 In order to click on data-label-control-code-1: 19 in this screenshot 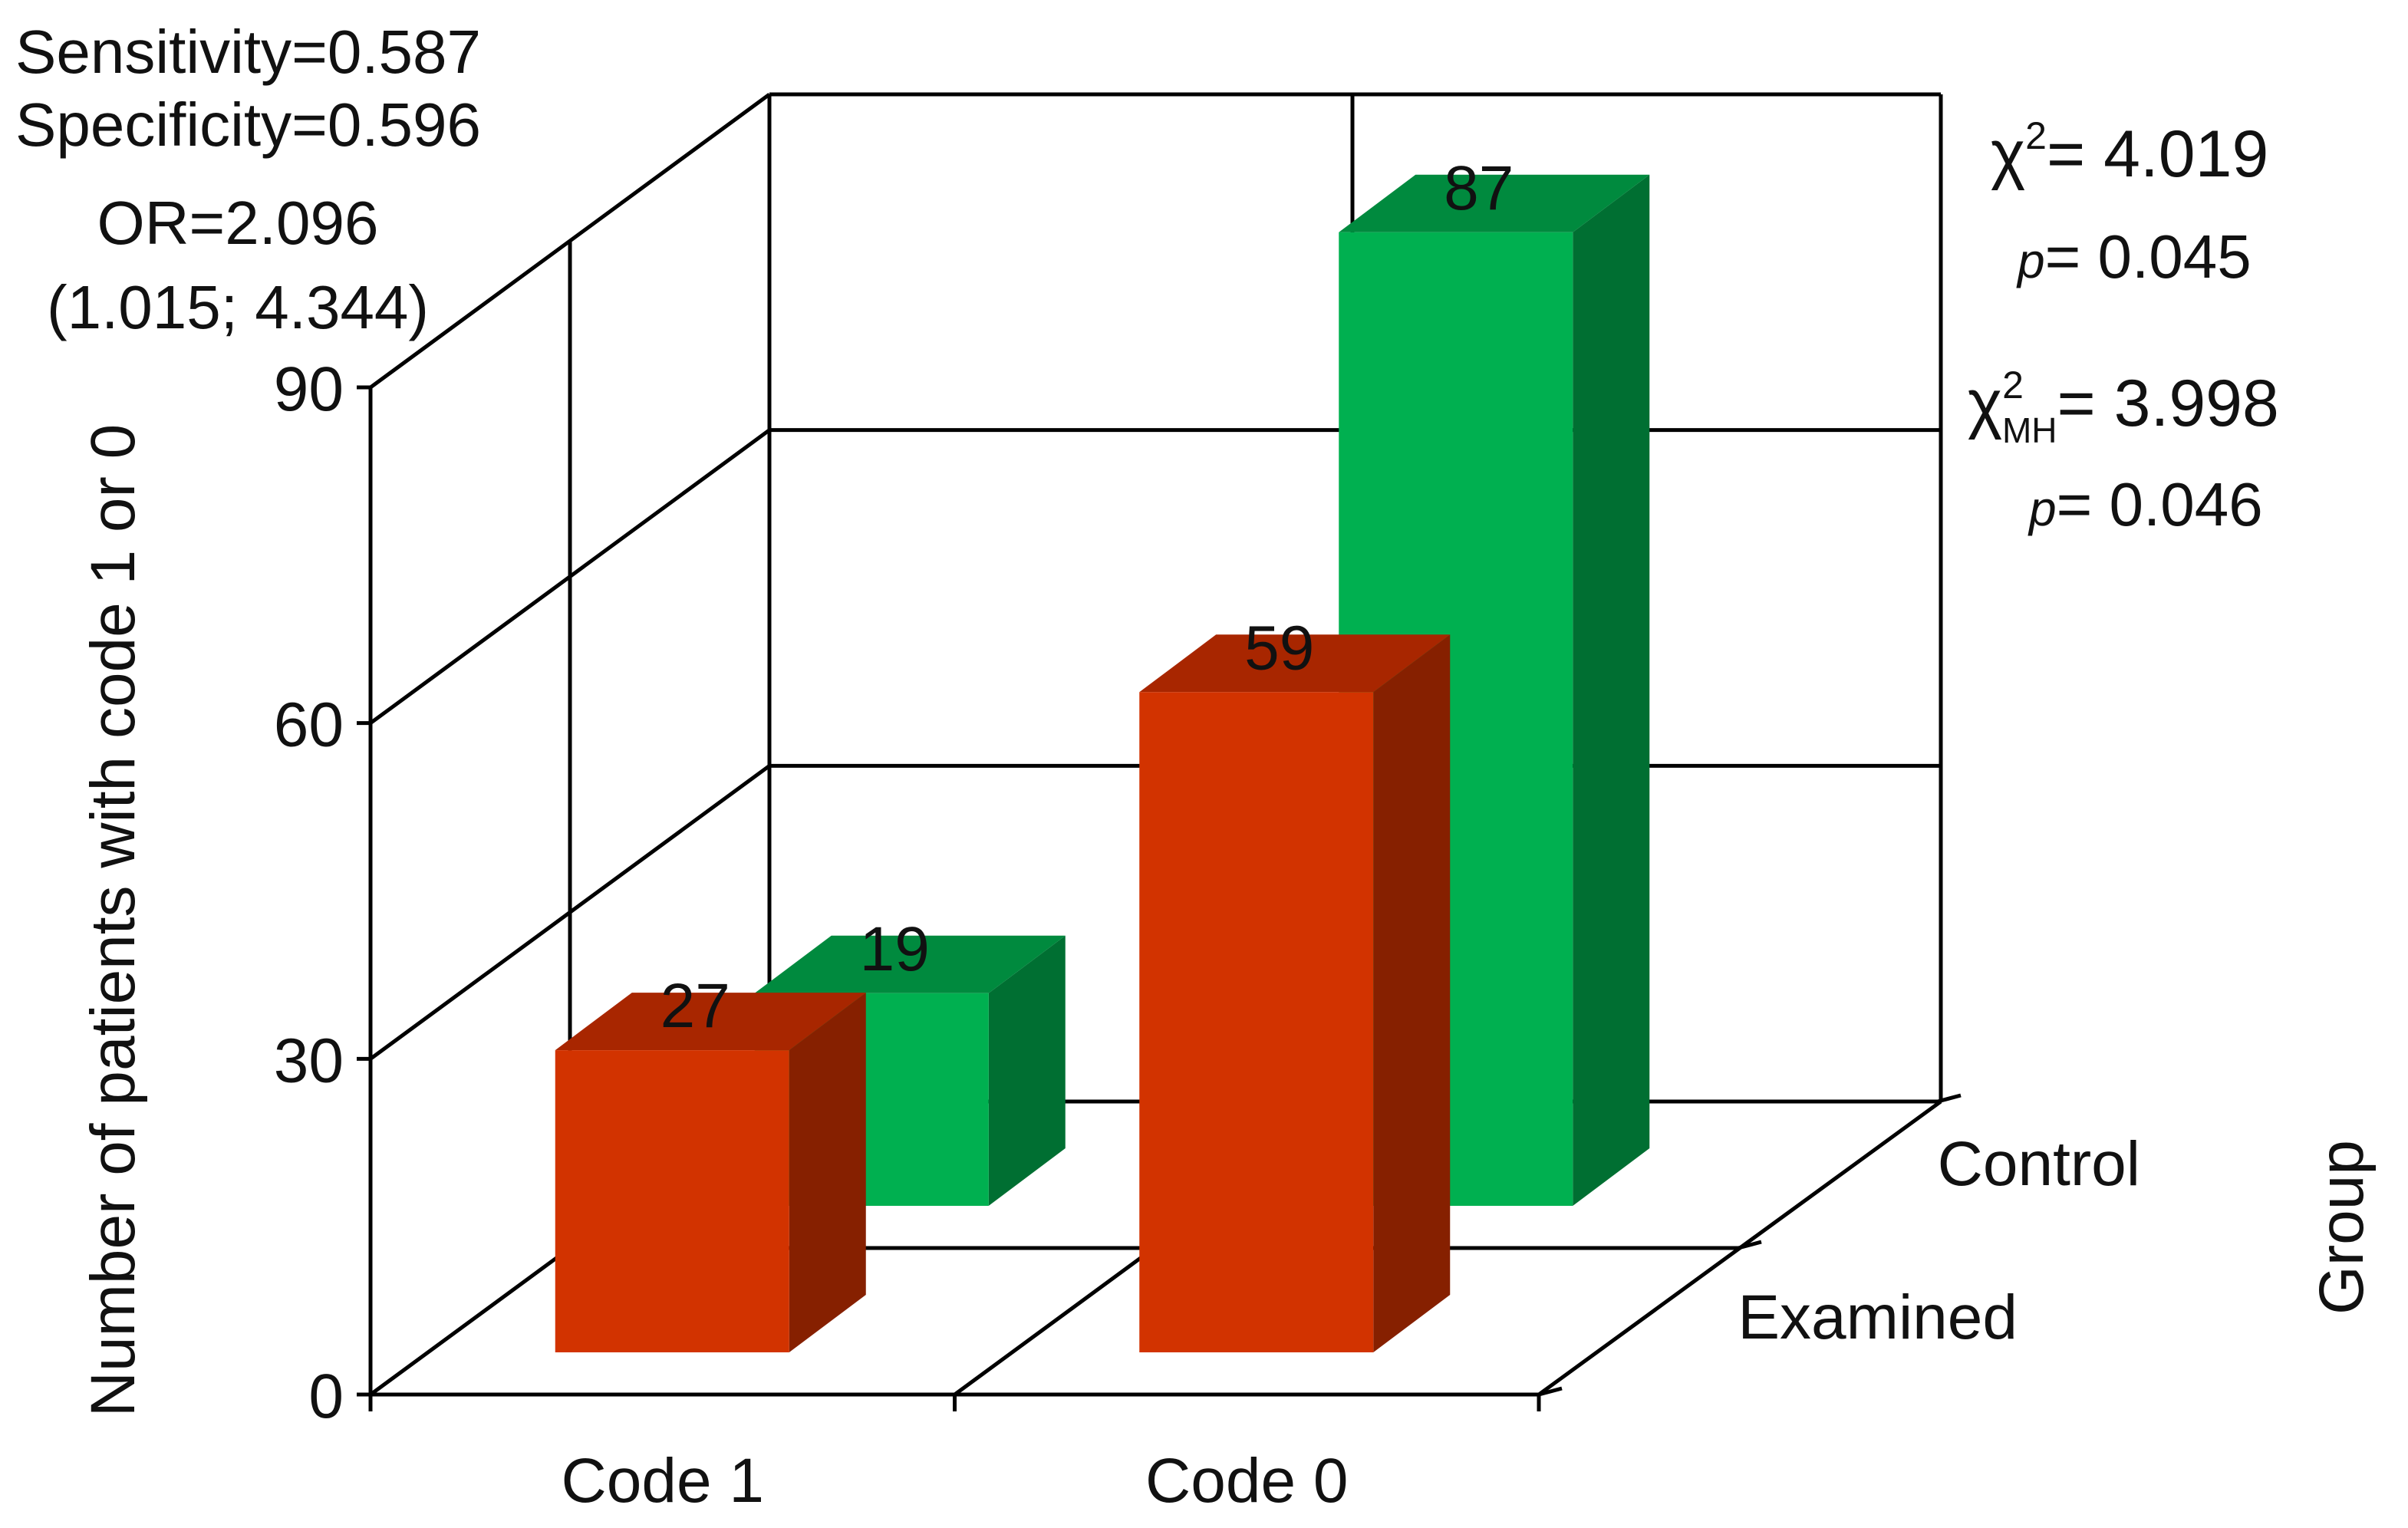, I will do `click(895, 949)`.